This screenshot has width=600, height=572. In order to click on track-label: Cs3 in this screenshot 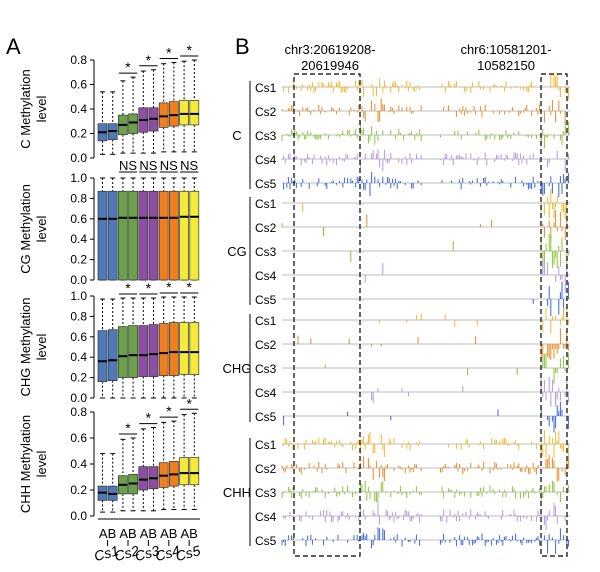, I will do `click(266, 136)`.